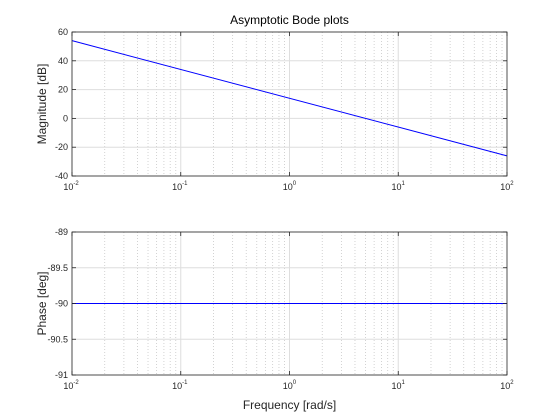 This screenshot has height=420, width=560. What do you see at coordinates (180, 385) in the screenshot?
I see `phase-x-tick-label: 10⁻¹` at bounding box center [180, 385].